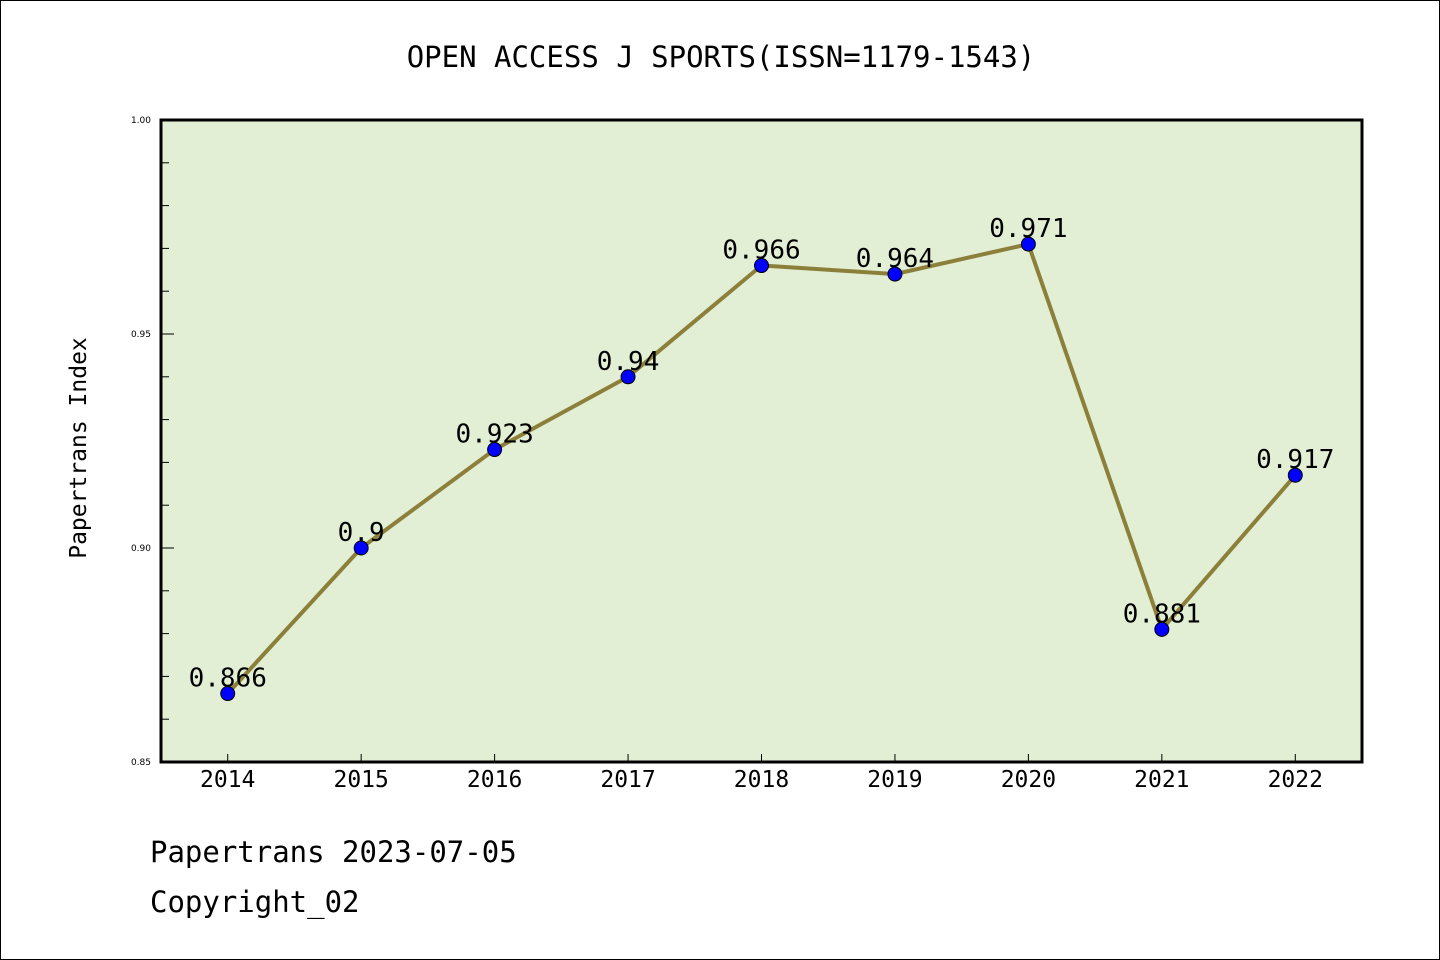 This screenshot has width=1440, height=960. I want to click on data-label: 0.966, so click(761, 251).